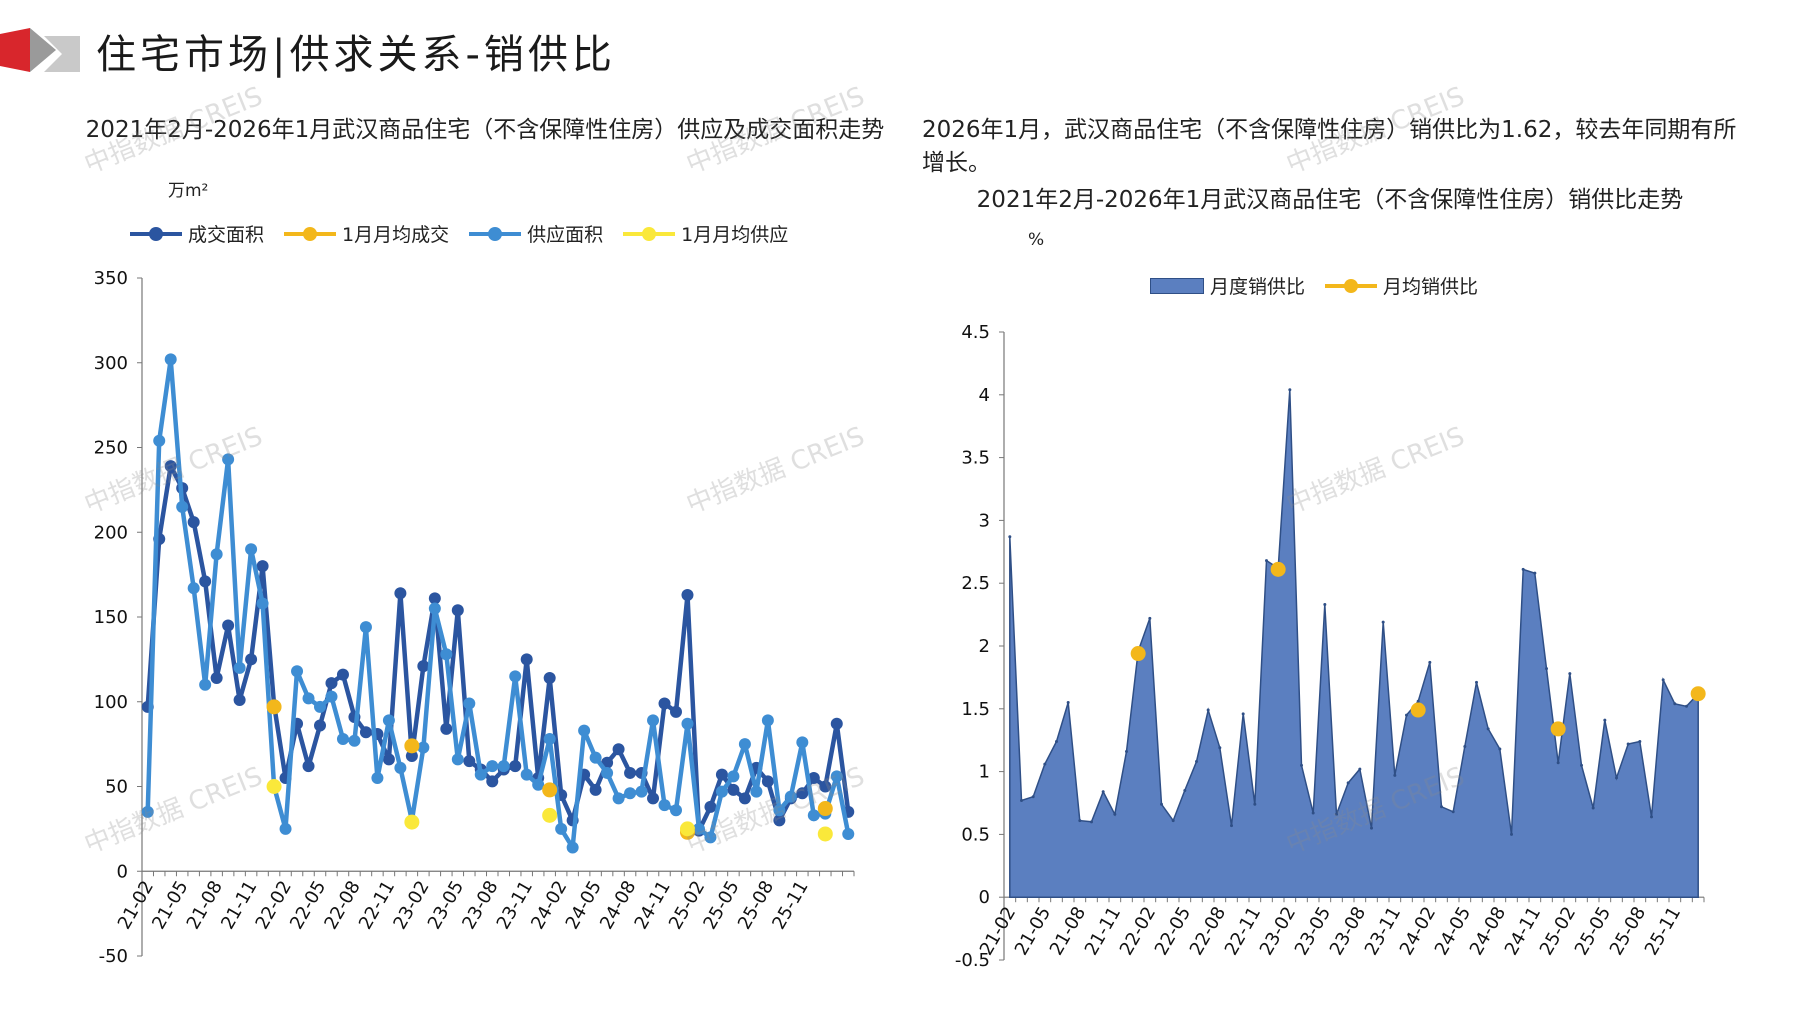  What do you see at coordinates (197, 233) in the screenshot?
I see `legend-item-deal: 成交面积` at bounding box center [197, 233].